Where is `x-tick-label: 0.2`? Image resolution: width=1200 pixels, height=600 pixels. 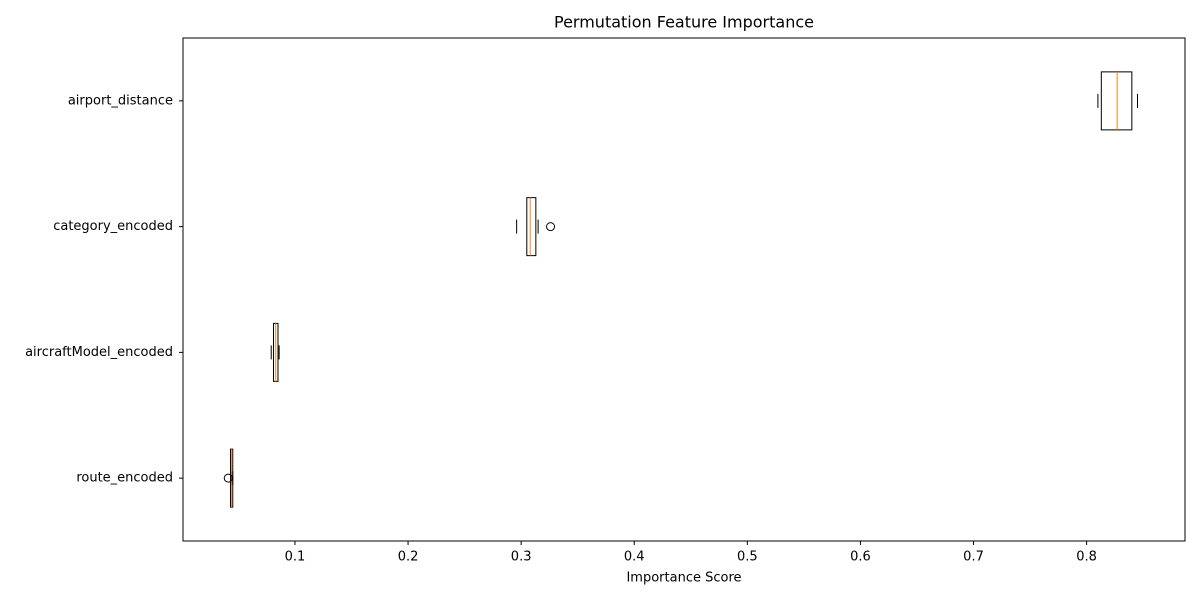
x-tick-label: 0.2 is located at coordinates (408, 557).